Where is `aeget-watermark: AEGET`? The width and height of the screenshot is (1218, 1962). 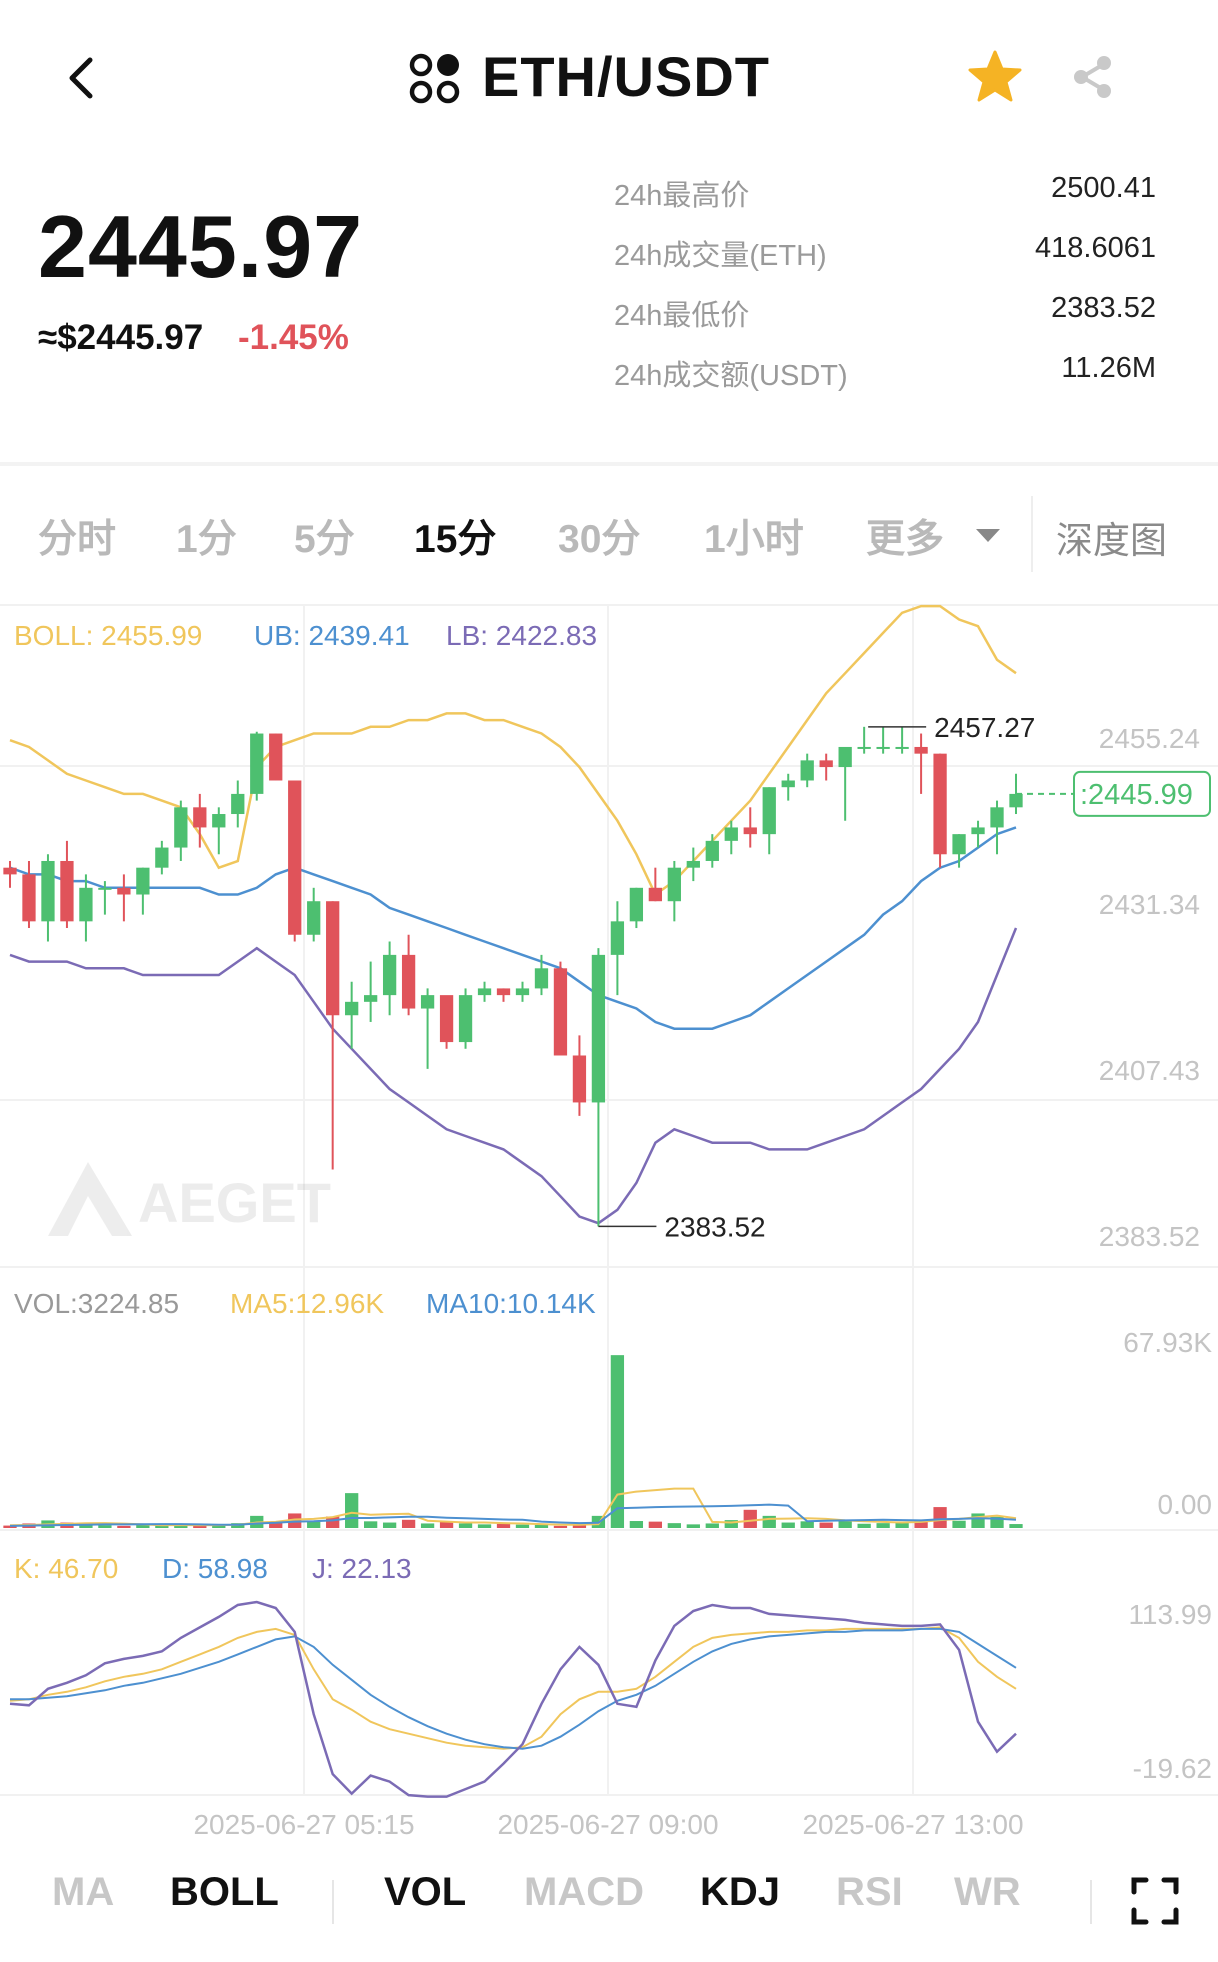
aeget-watermark: AEGET is located at coordinates (189, 1199).